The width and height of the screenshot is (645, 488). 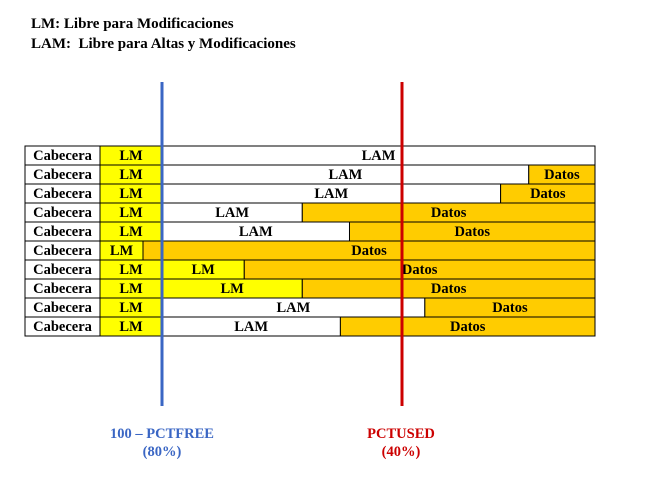 What do you see at coordinates (162, 434) in the screenshot?
I see `pctfree-title: 100 – PCTFREE` at bounding box center [162, 434].